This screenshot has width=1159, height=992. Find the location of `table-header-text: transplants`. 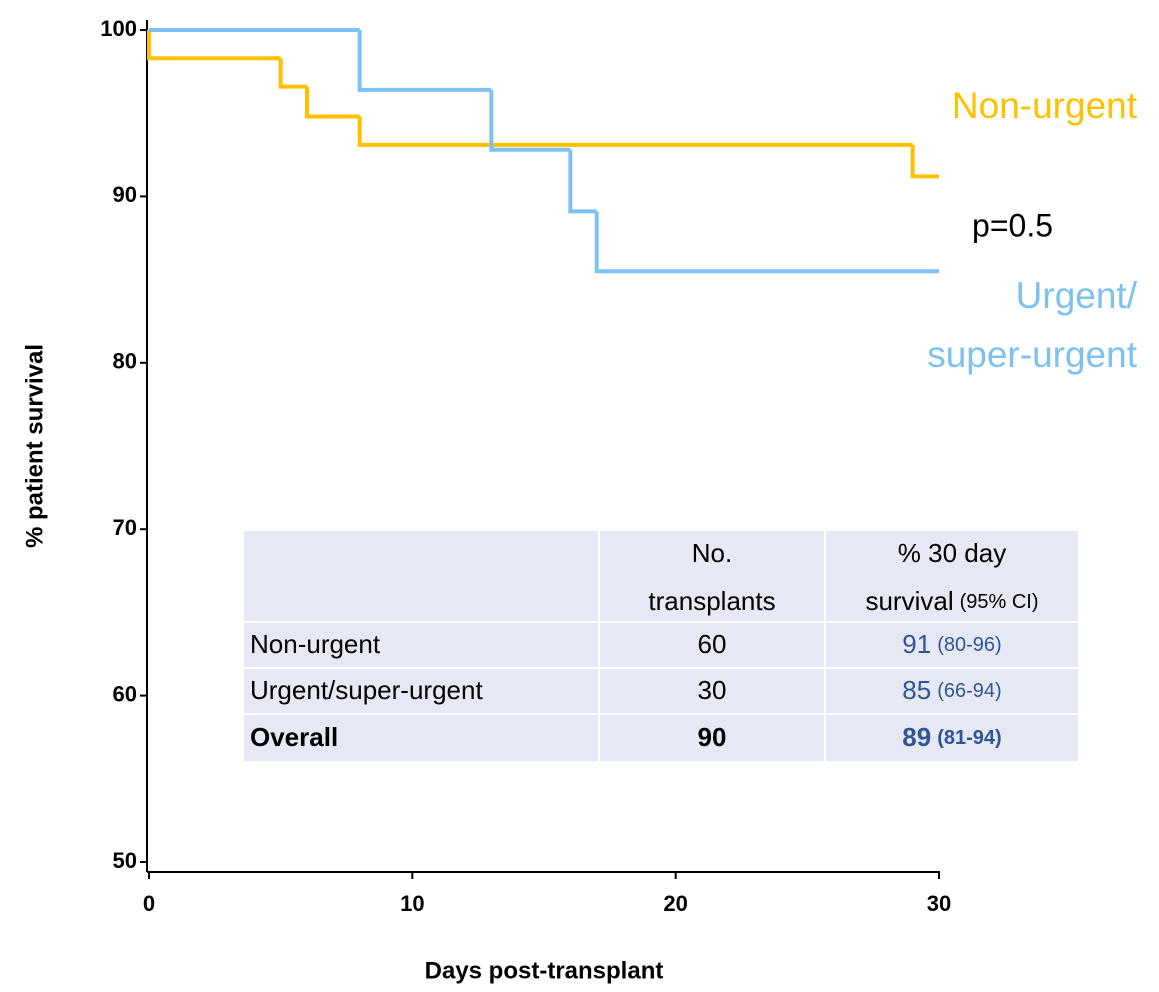

table-header-text: transplants is located at coordinates (711, 601).